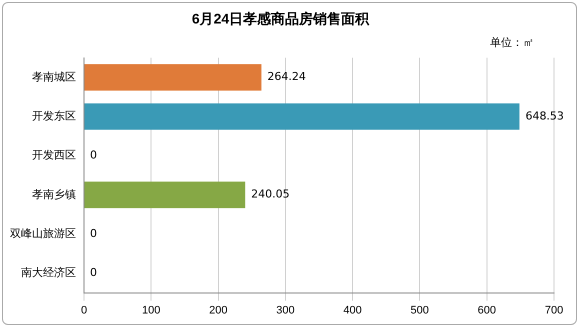 This screenshot has width=579, height=327. I want to click on data-label: 648.53, so click(544, 115).